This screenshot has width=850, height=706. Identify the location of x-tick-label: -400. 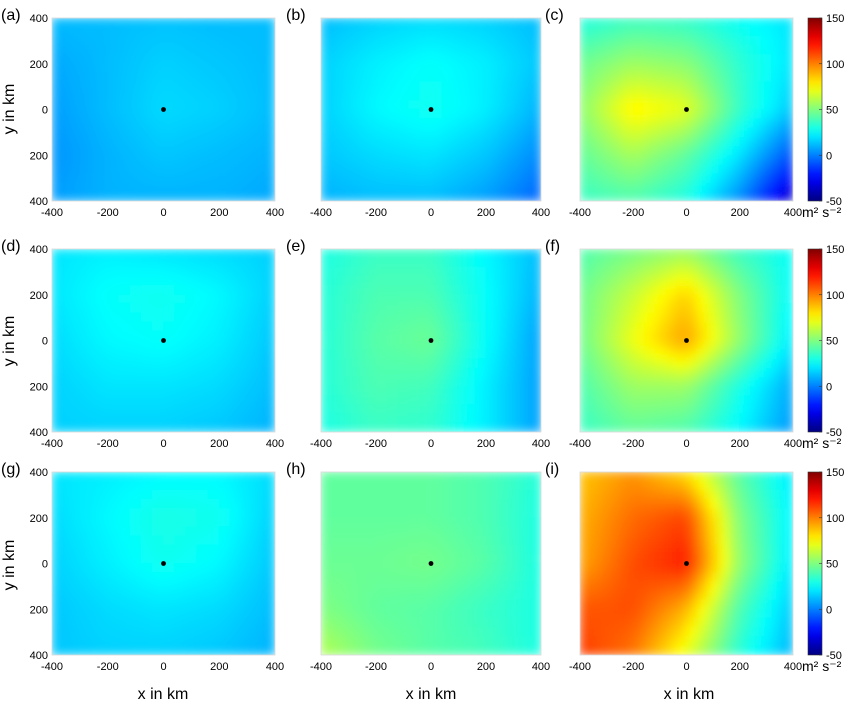
(52, 444).